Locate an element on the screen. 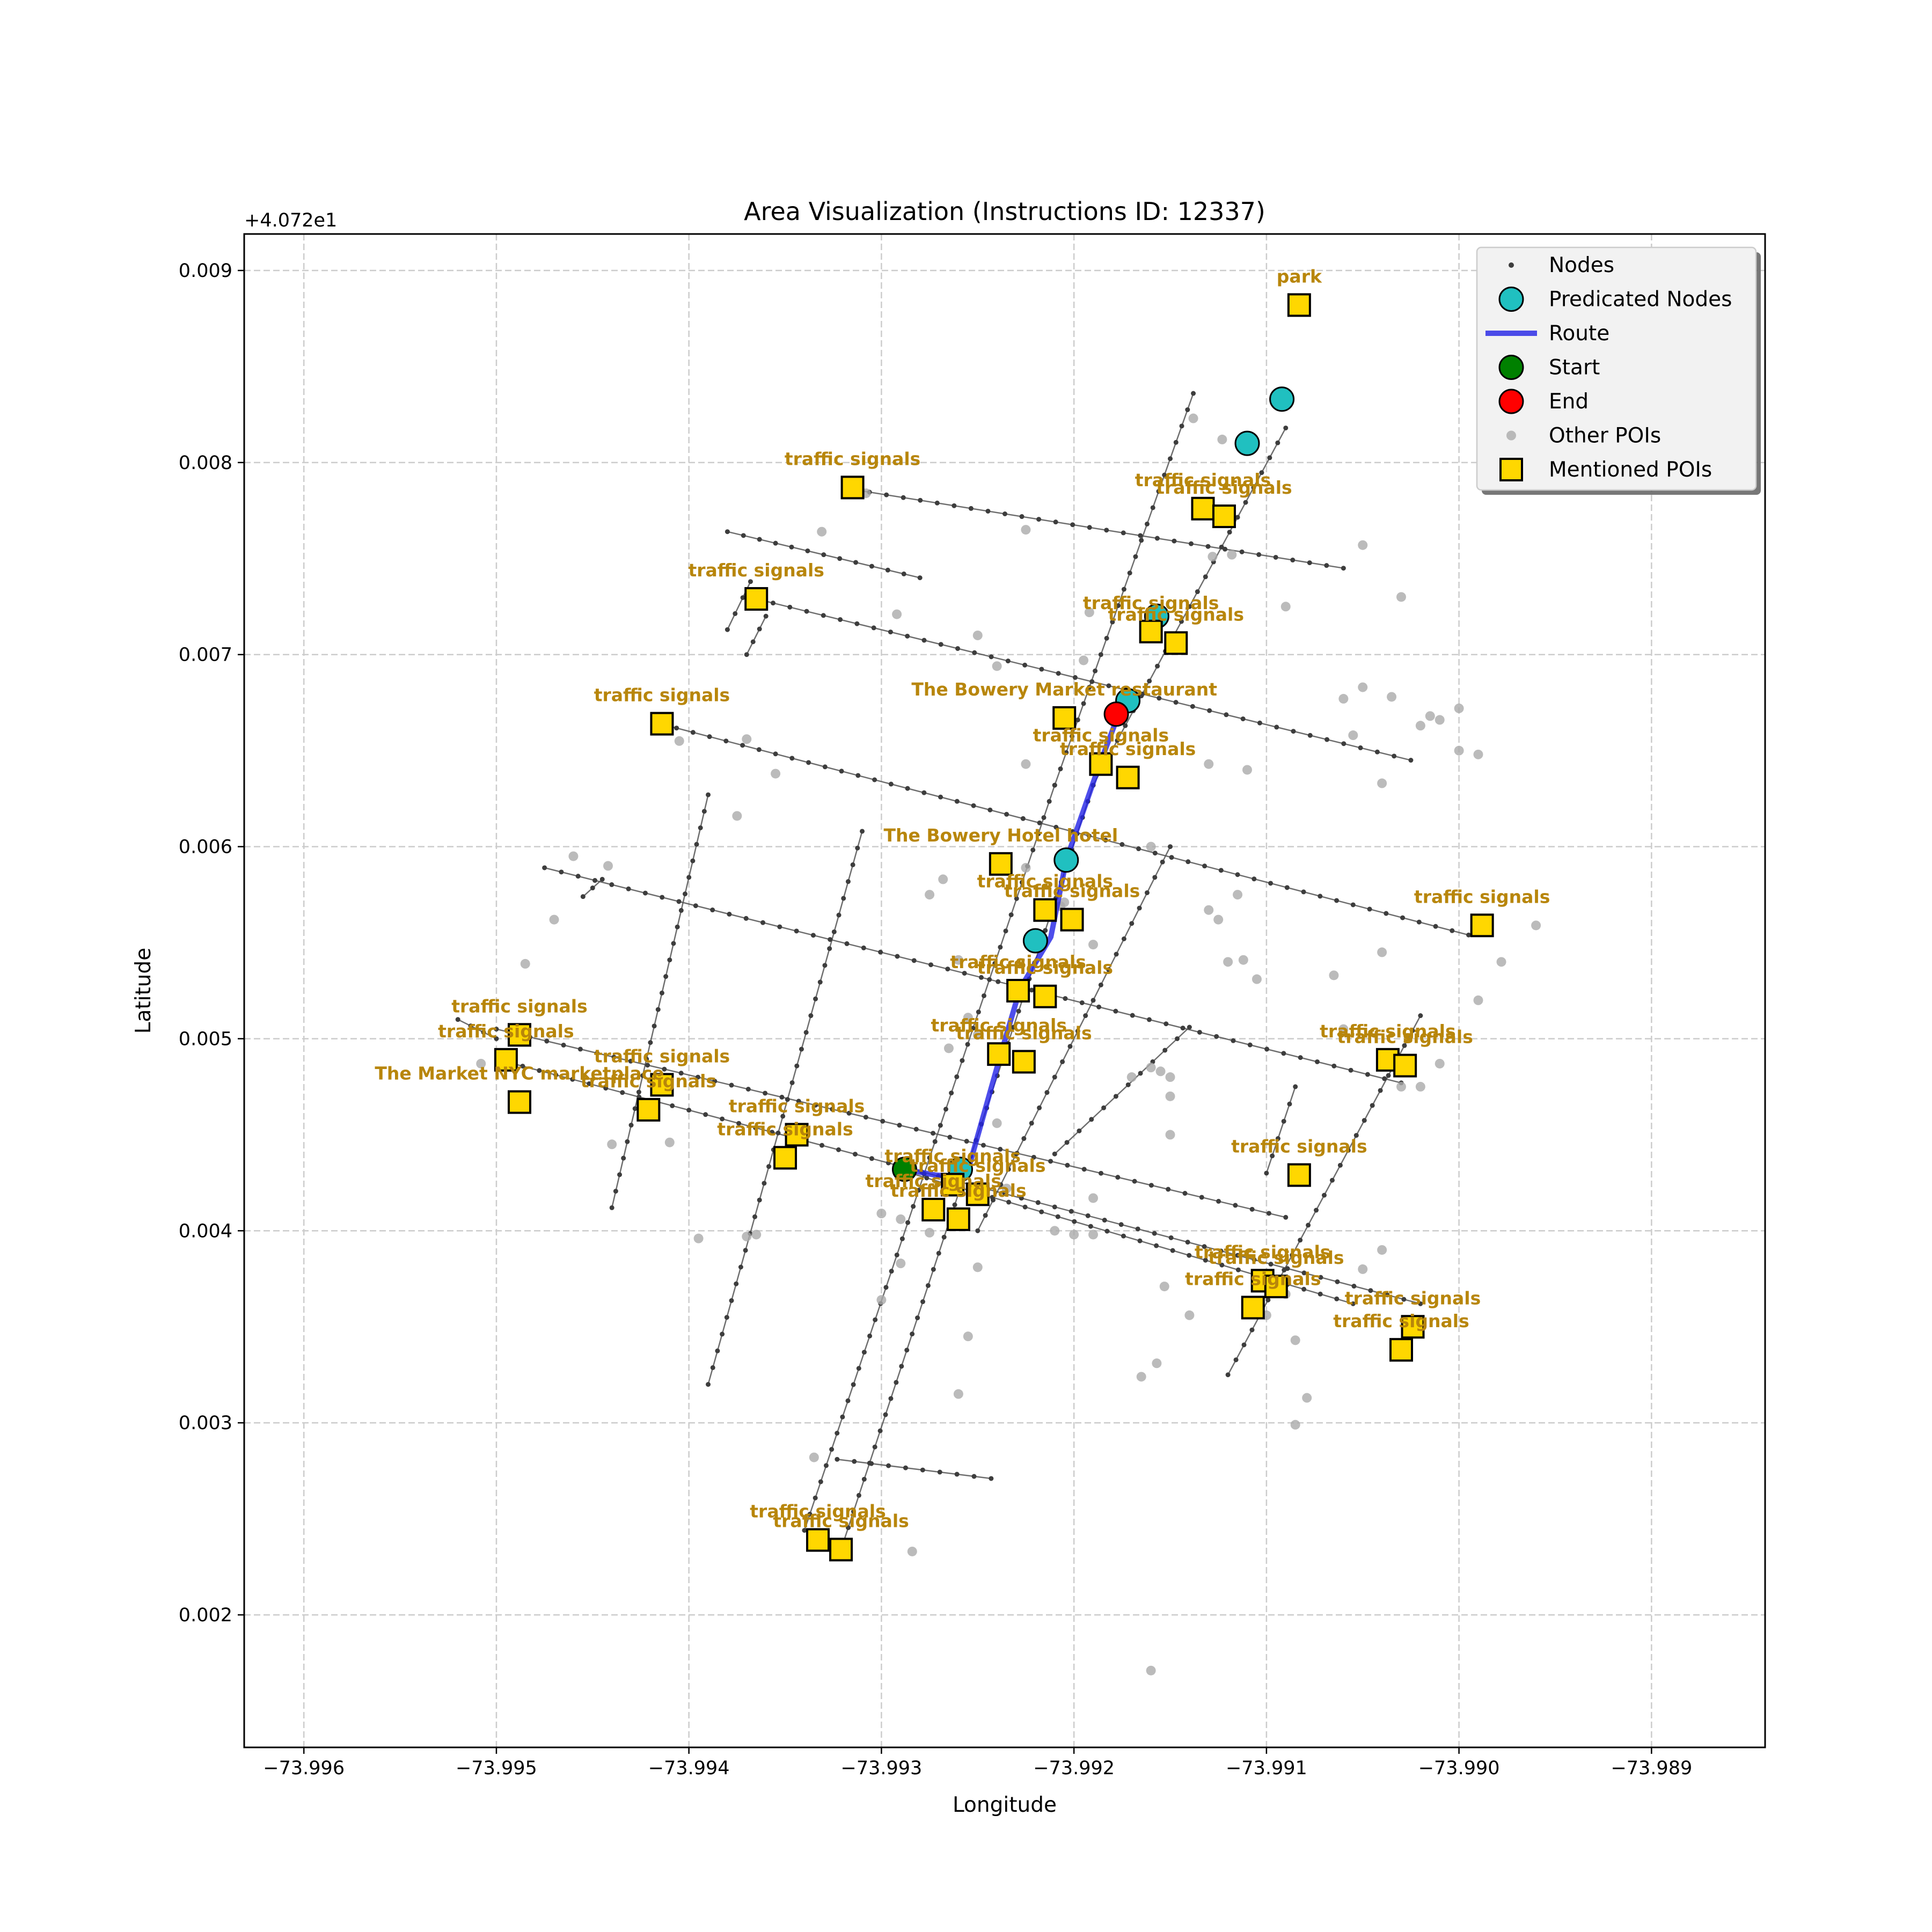 The image size is (1932, 1932). x-tick-label: −73.996 is located at coordinates (304, 1768).